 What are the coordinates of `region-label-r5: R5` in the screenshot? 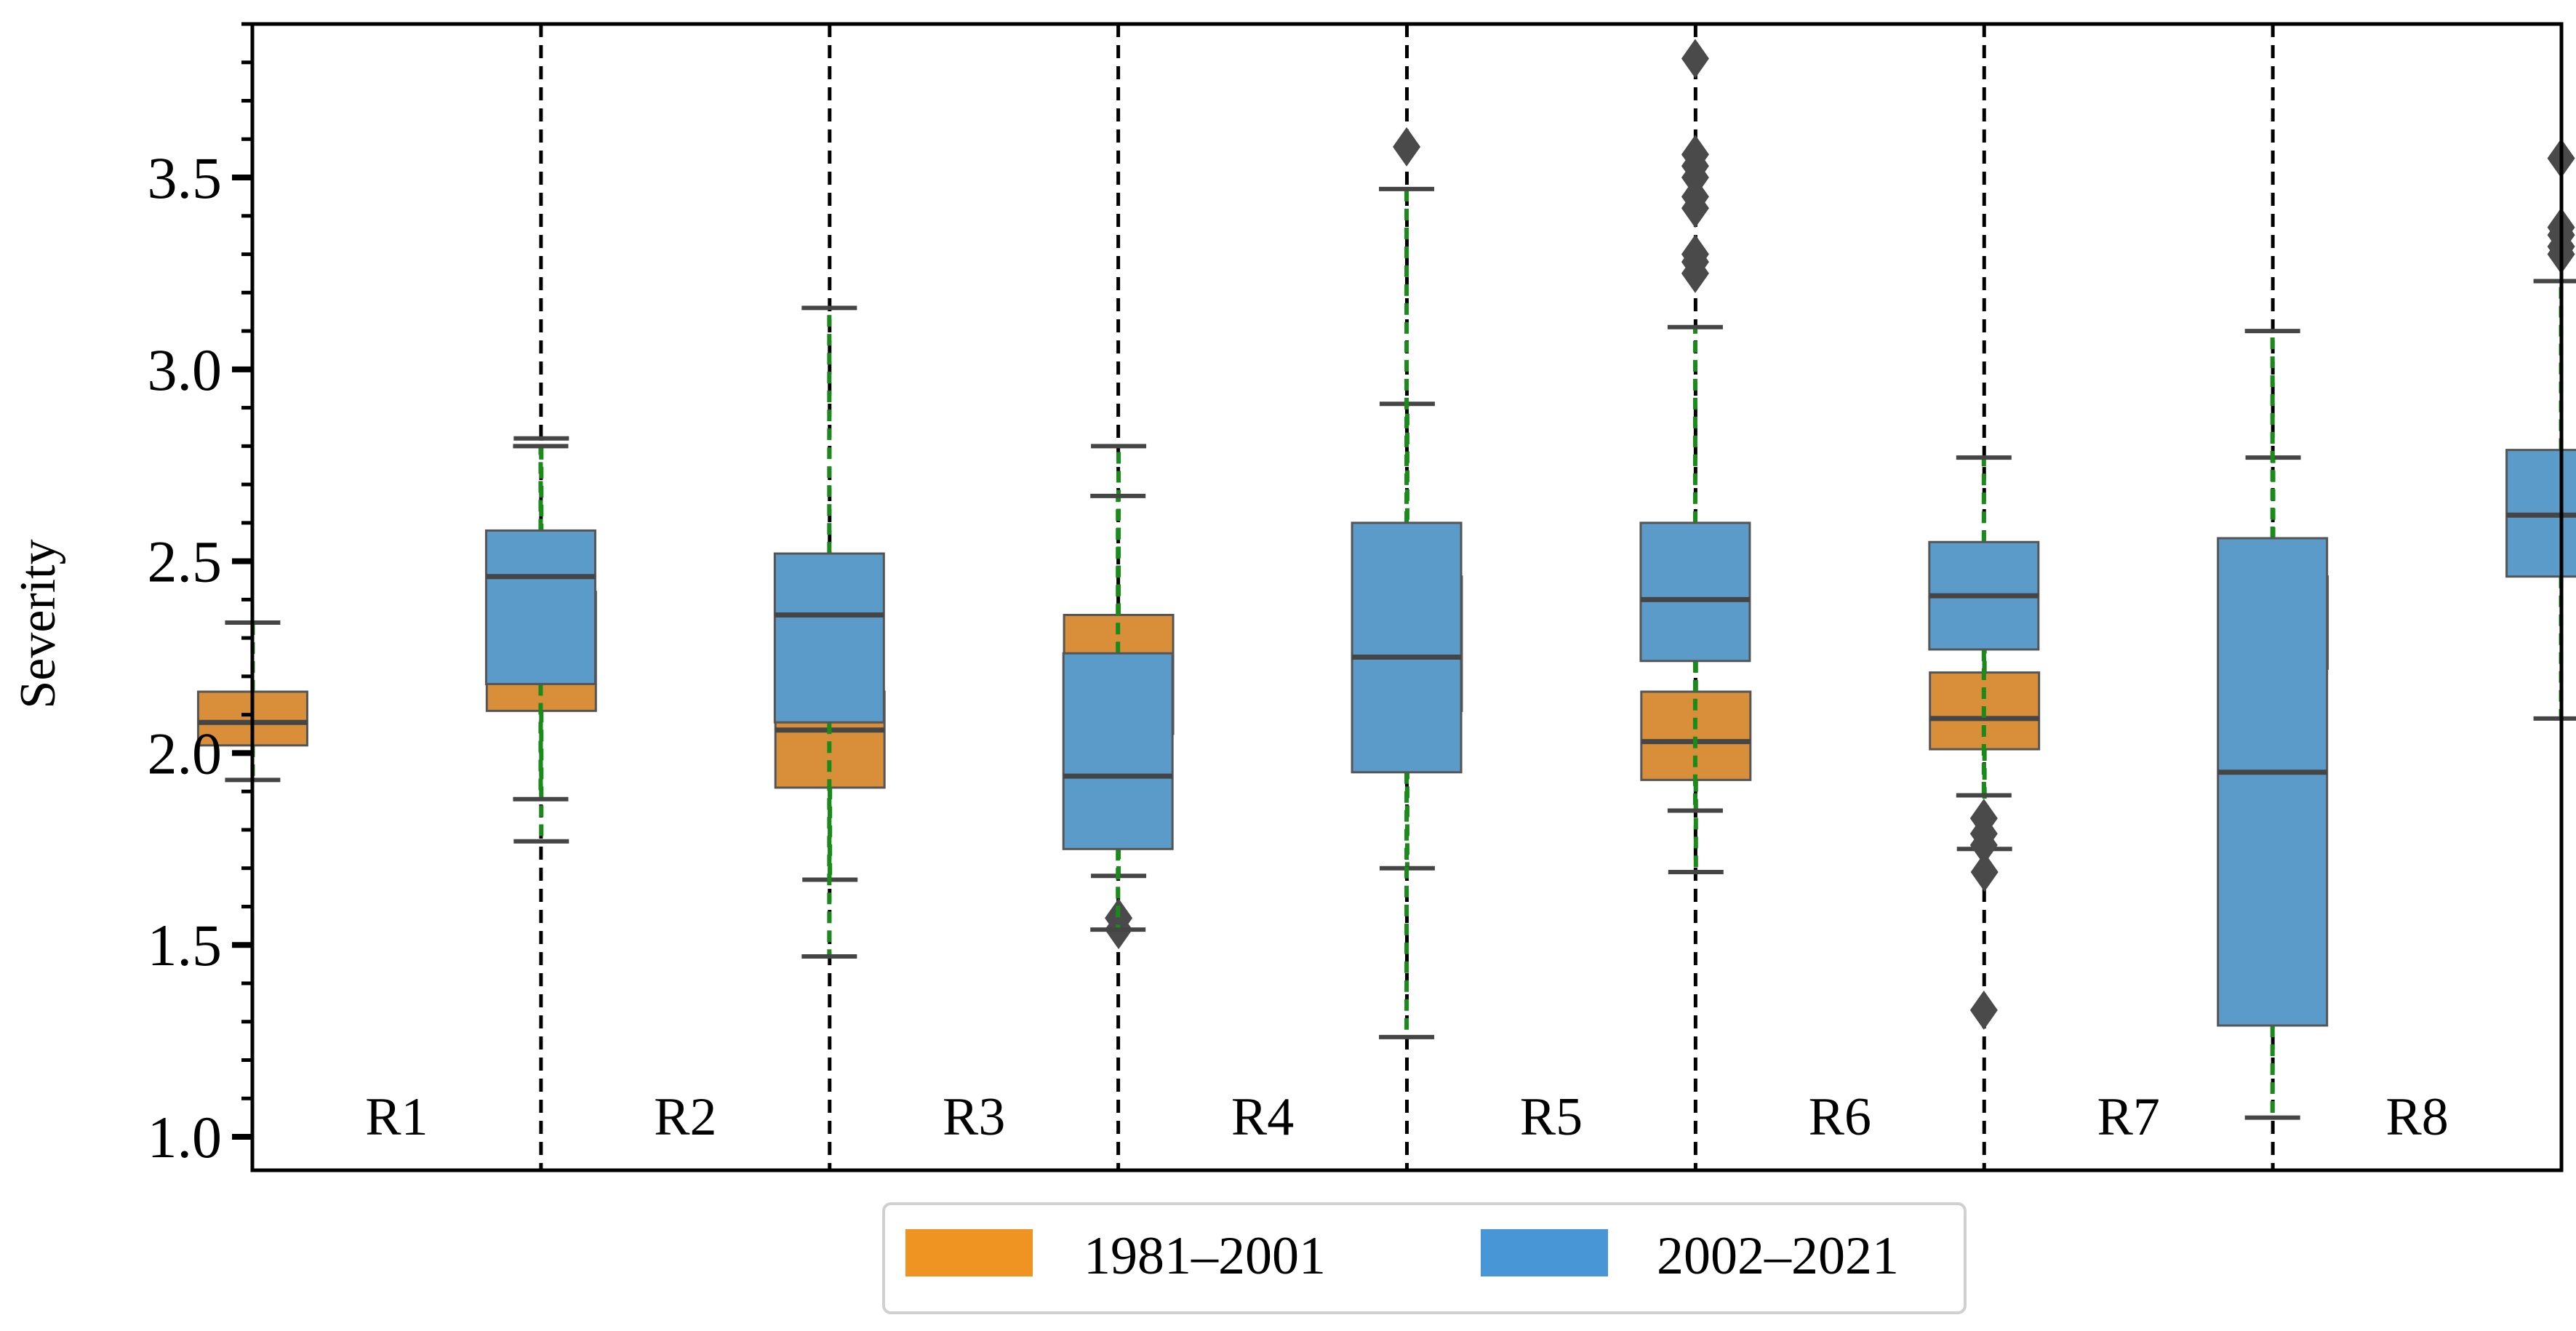 It's located at (1551, 1117).